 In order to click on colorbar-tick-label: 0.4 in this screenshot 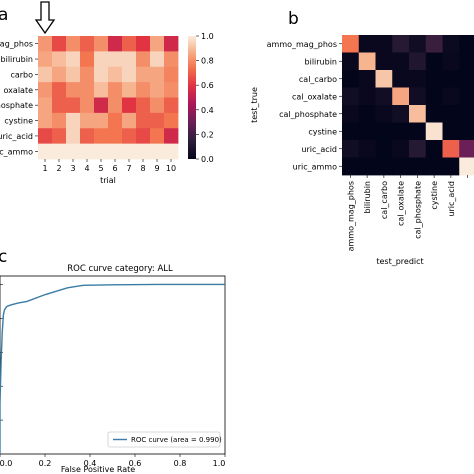, I will do `click(207, 110)`.